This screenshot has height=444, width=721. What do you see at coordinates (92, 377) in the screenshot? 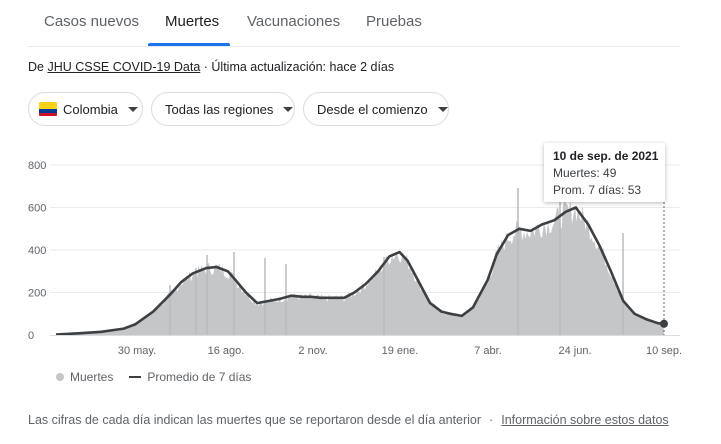
I see `legend-bars-label: Muertes` at bounding box center [92, 377].